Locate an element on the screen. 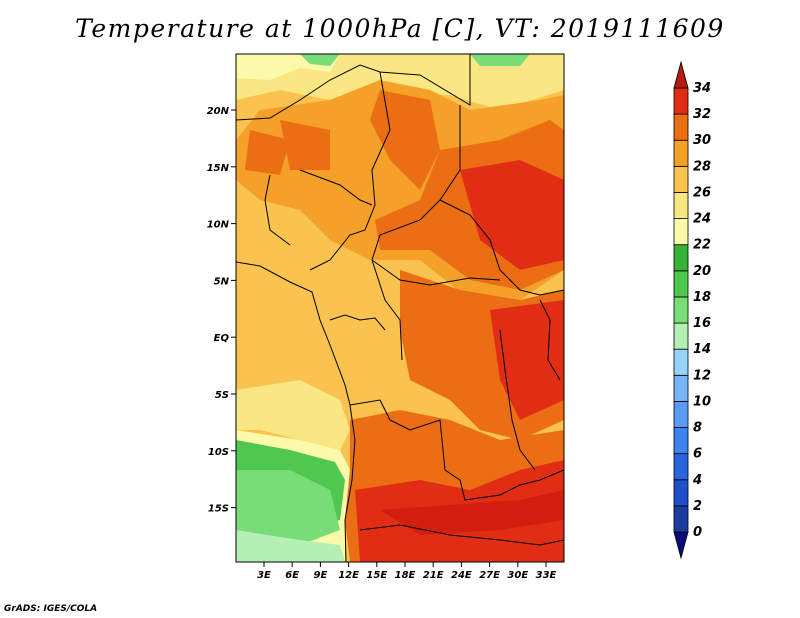 This screenshot has height=618, width=800. lon-tick-label: 12E is located at coordinates (348, 575).